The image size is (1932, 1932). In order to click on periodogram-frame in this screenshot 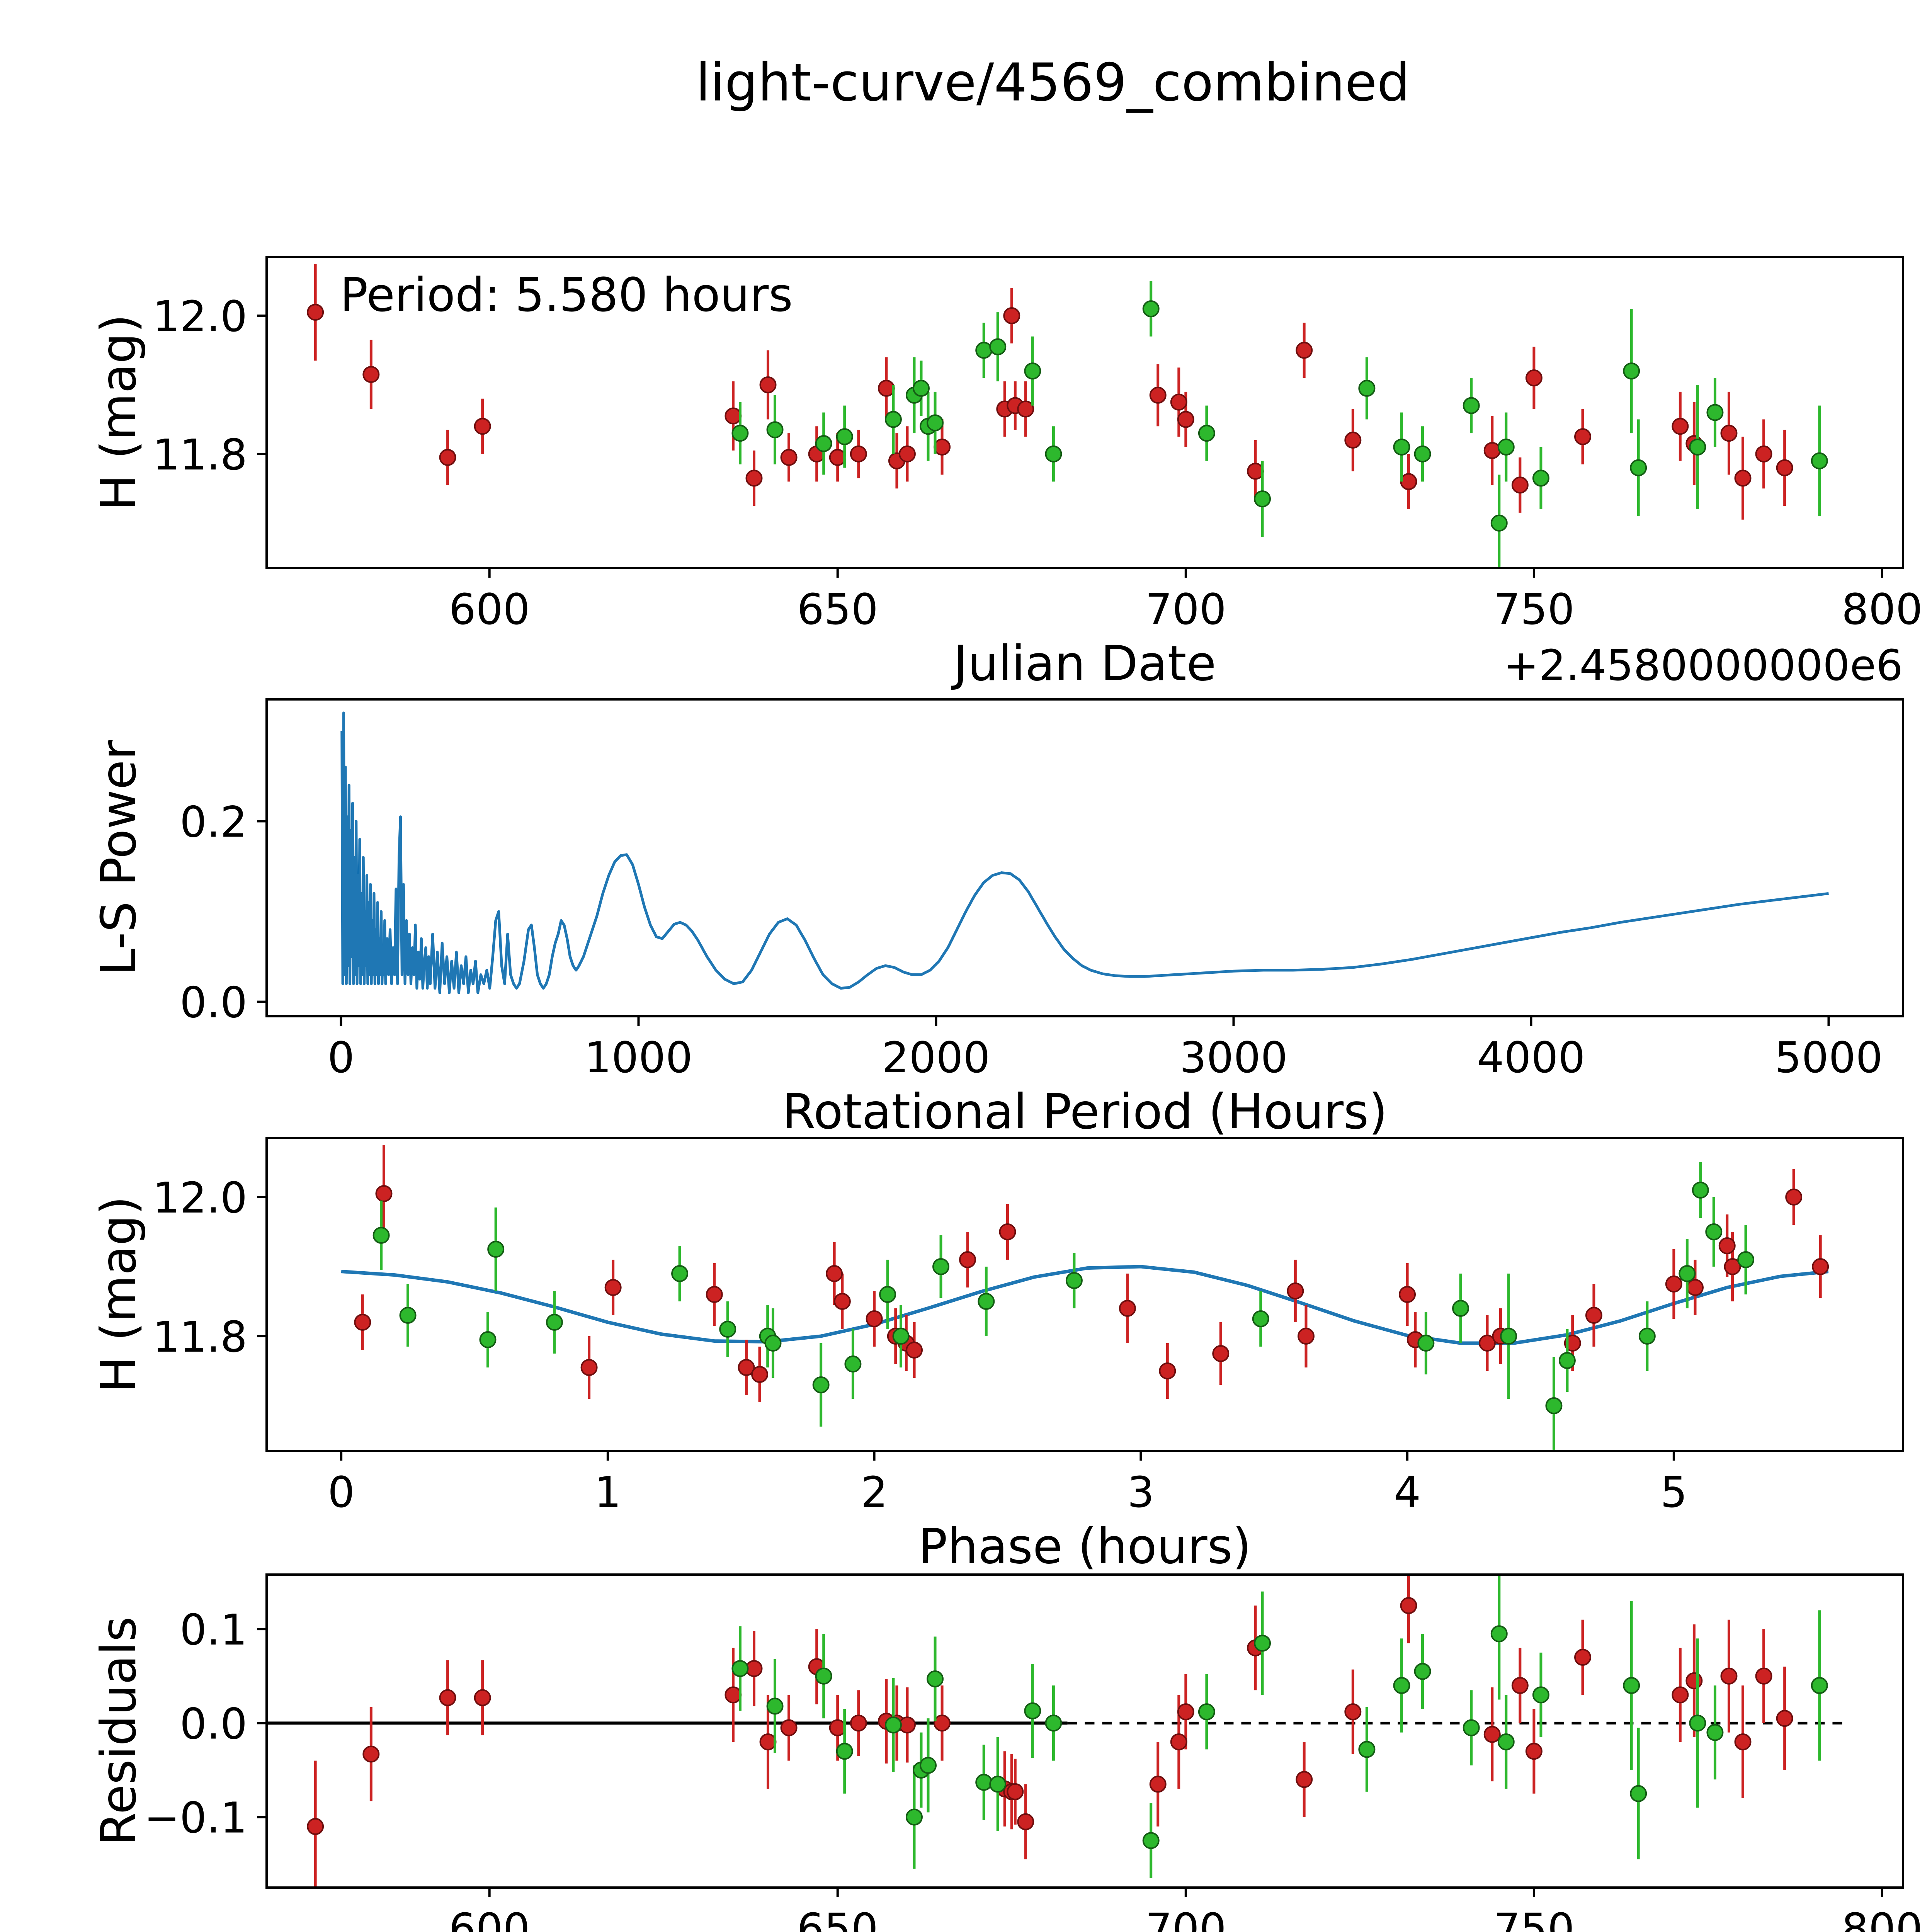, I will do `click(1084, 857)`.